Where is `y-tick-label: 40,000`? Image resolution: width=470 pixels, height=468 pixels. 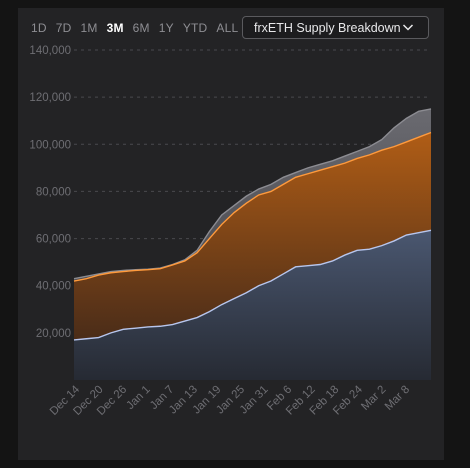 y-tick-label: 40,000 is located at coordinates (53, 287).